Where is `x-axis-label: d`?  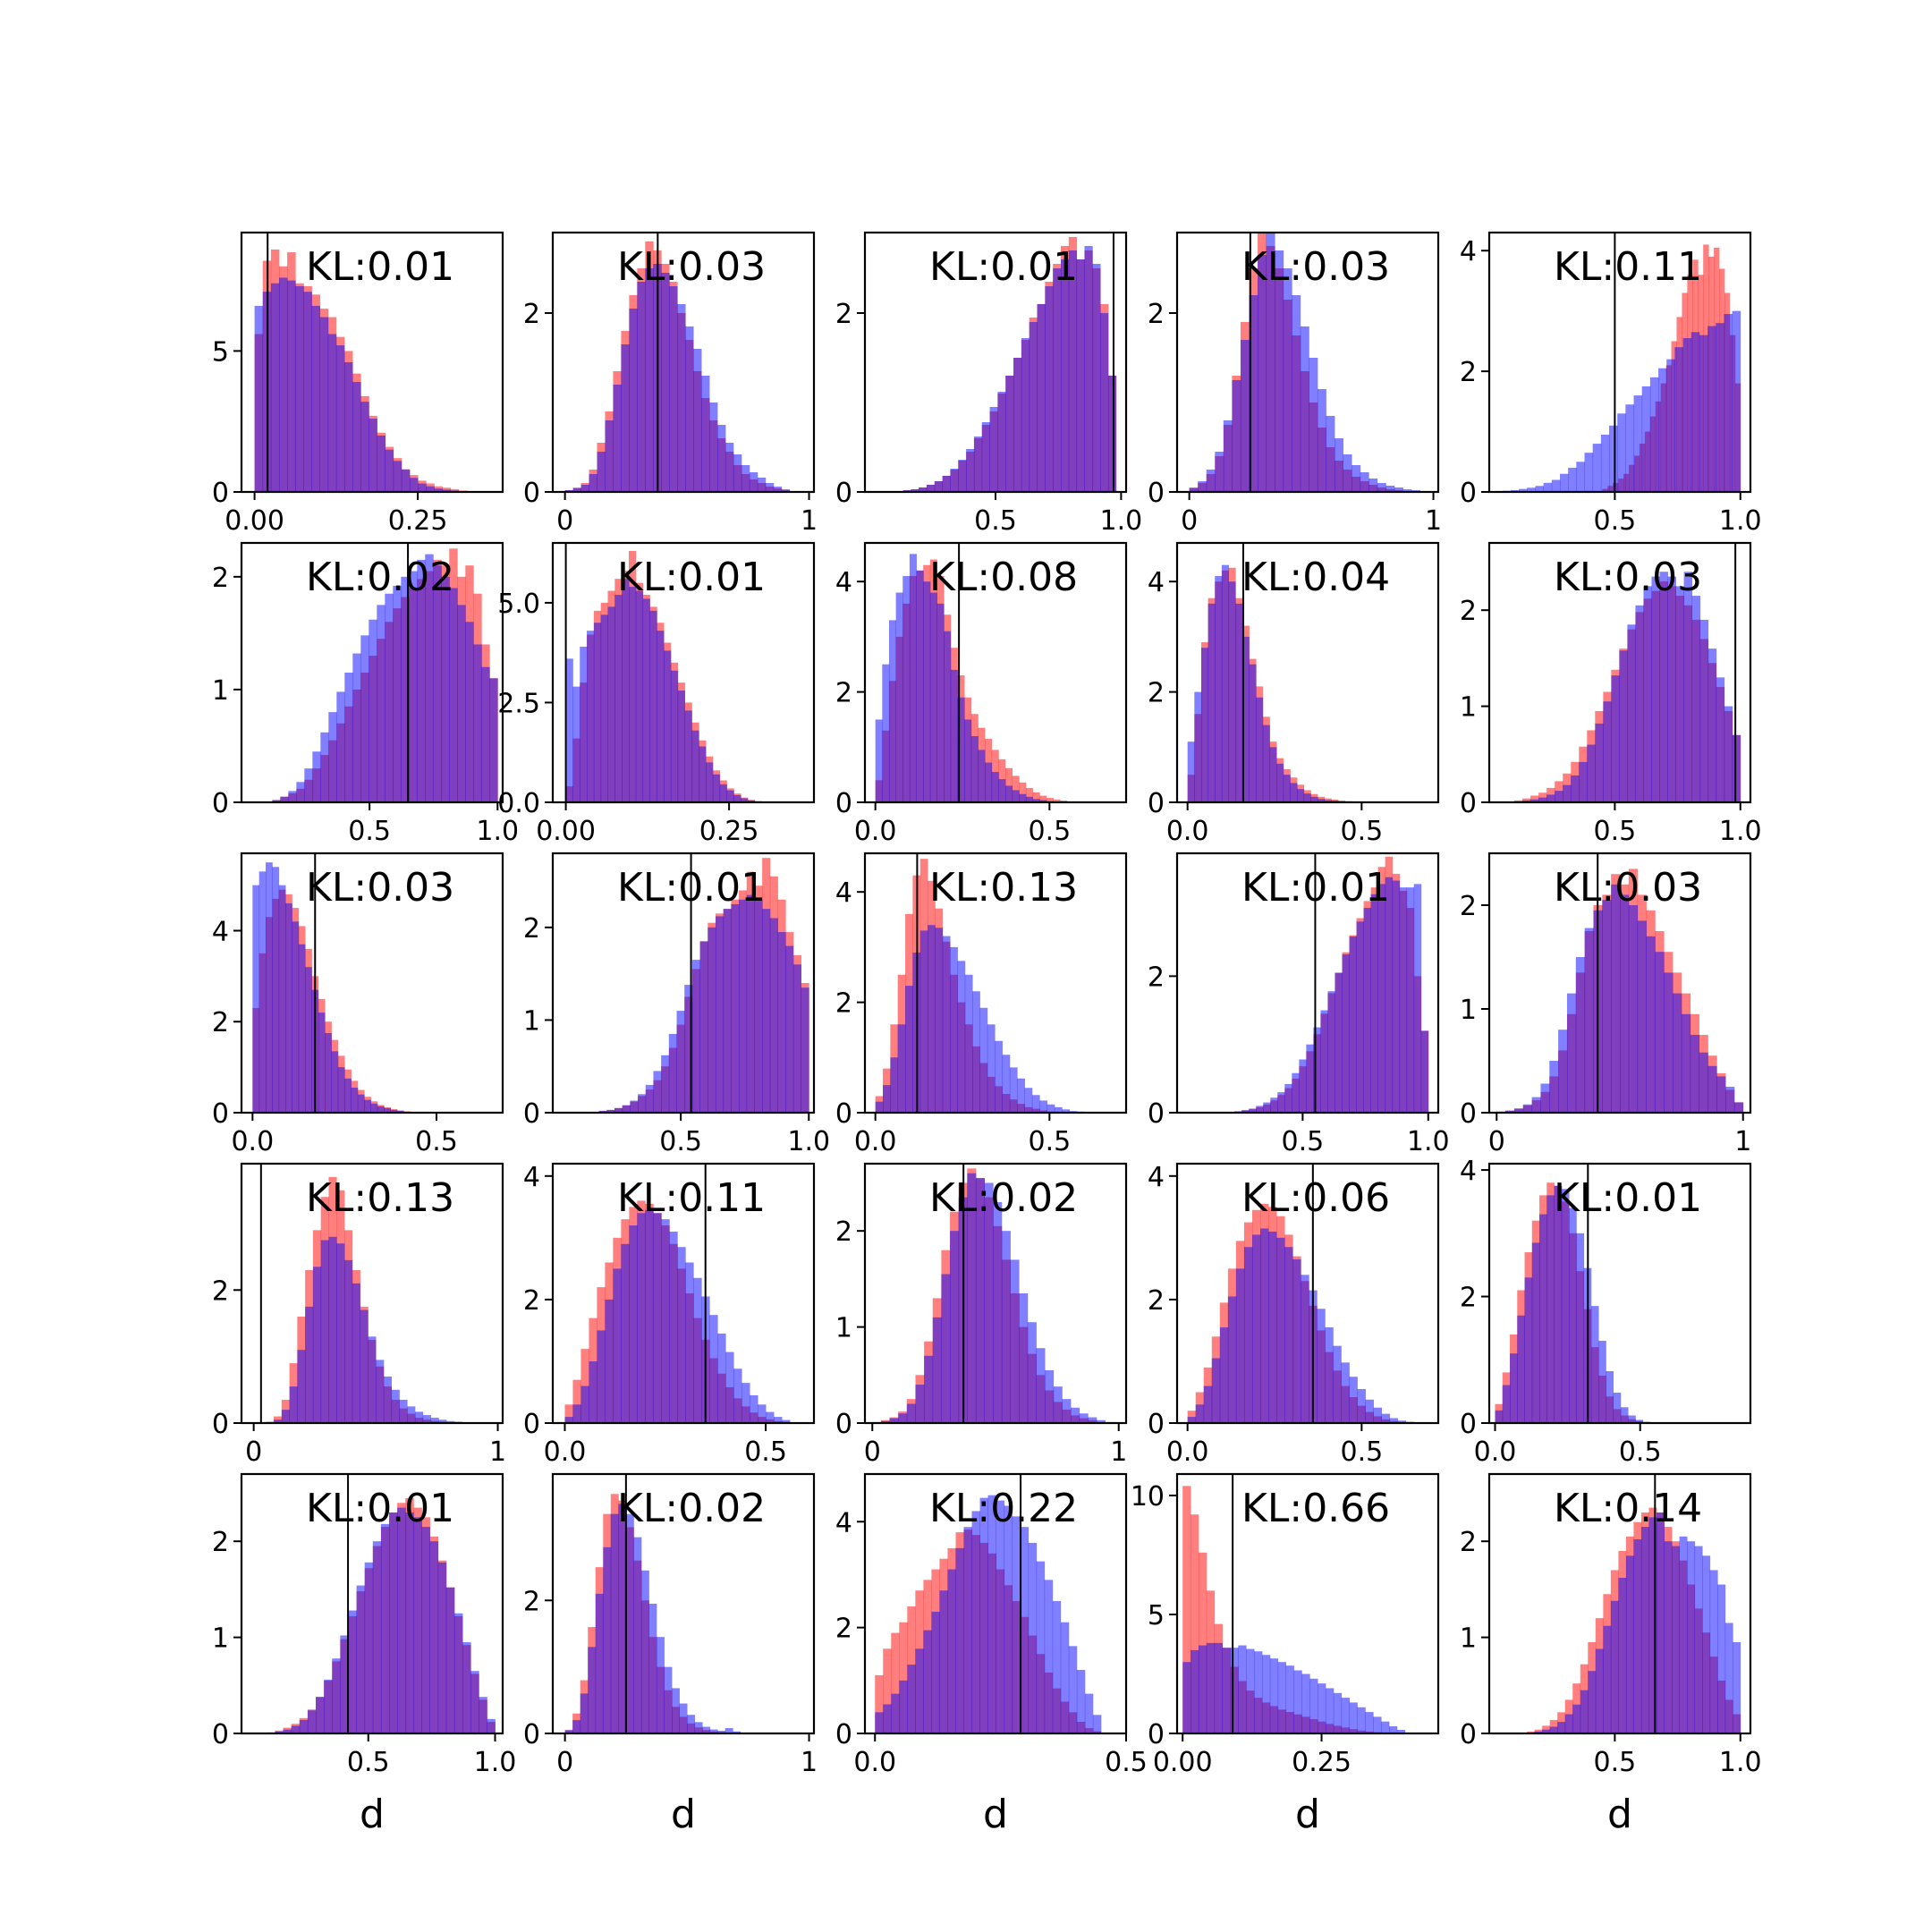 x-axis-label: d is located at coordinates (372, 1814).